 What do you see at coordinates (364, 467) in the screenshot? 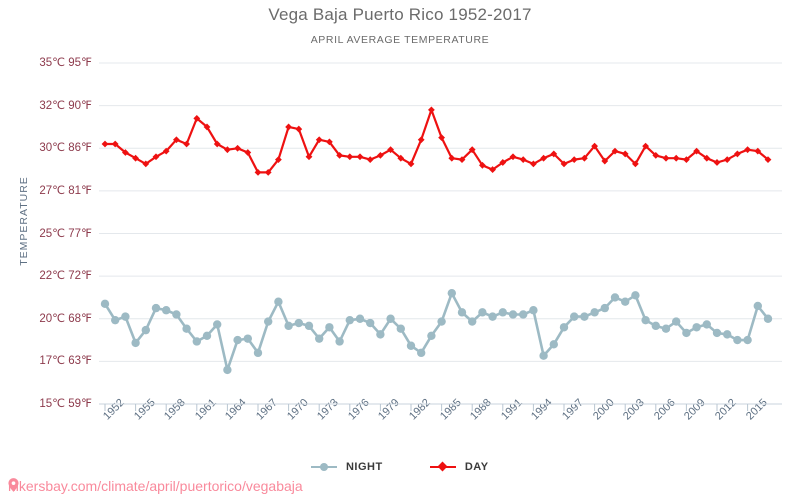
I see `legend-label-night: NIGHT` at bounding box center [364, 467].